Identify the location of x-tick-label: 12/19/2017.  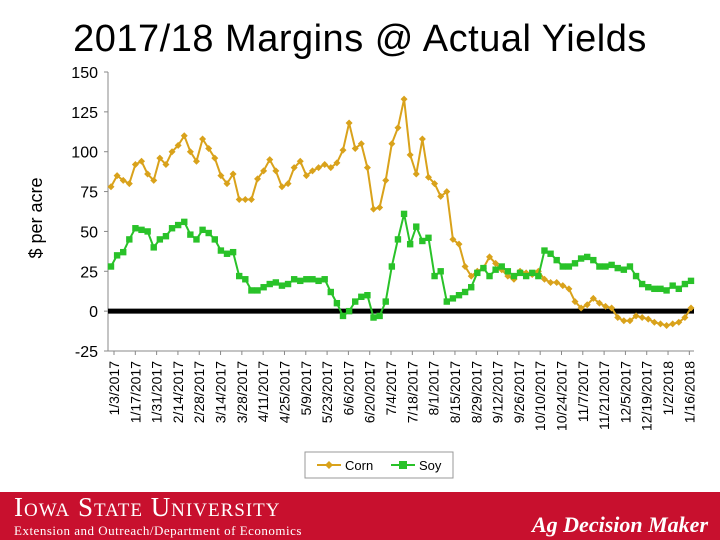
(647, 396).